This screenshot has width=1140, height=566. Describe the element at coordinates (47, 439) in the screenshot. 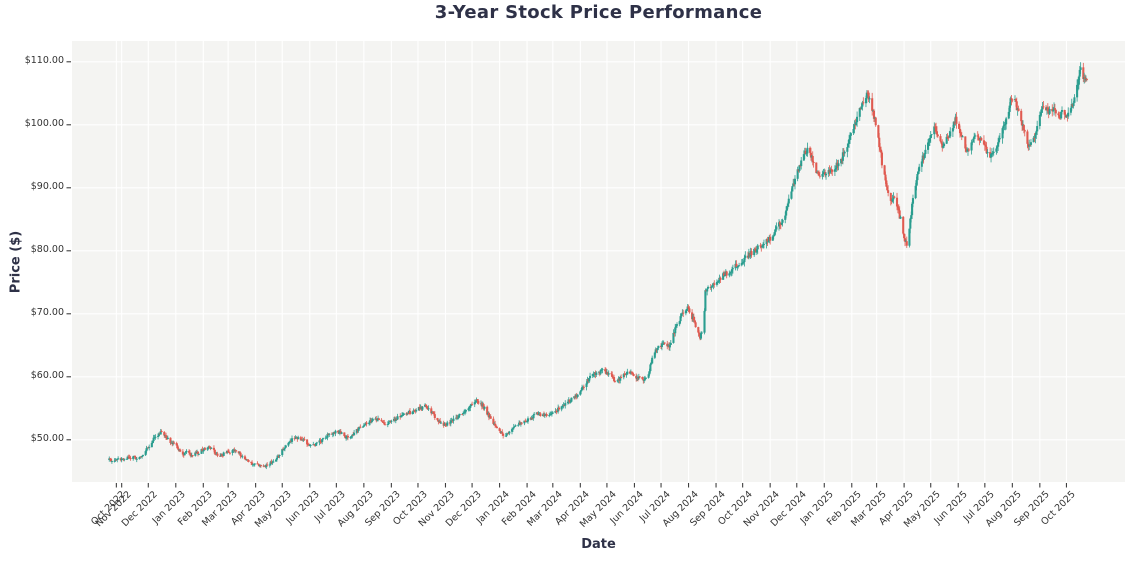

I see `y-tick-label: $50.00` at that location.